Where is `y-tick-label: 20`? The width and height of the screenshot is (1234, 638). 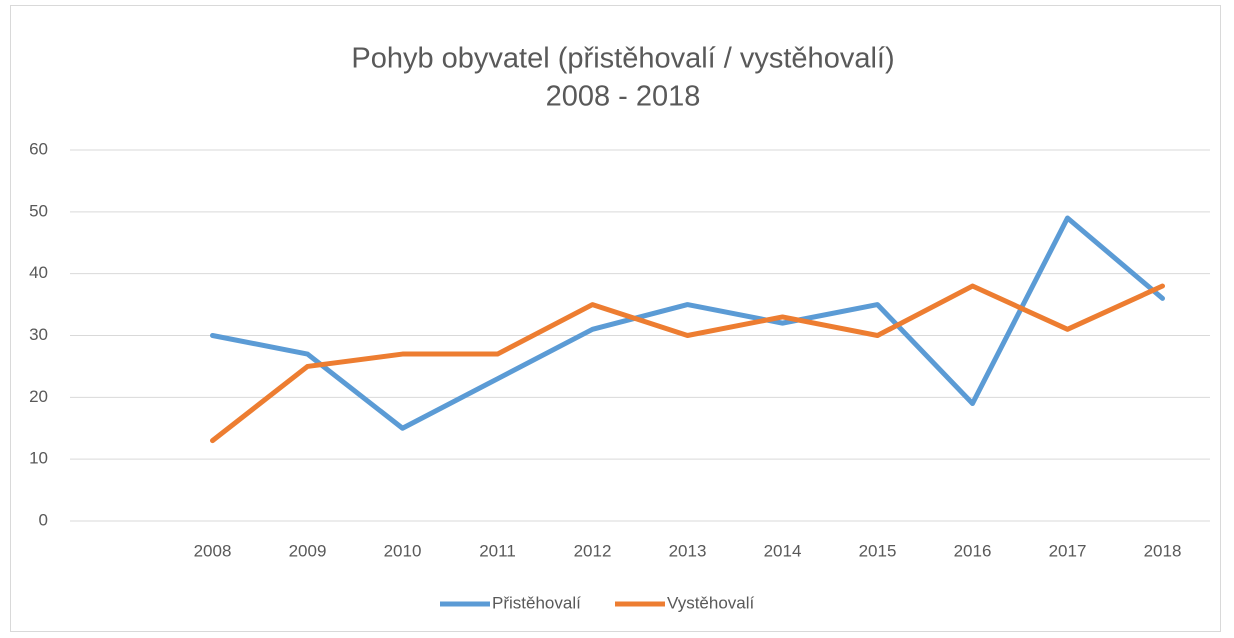
y-tick-label: 20 is located at coordinates (38, 396).